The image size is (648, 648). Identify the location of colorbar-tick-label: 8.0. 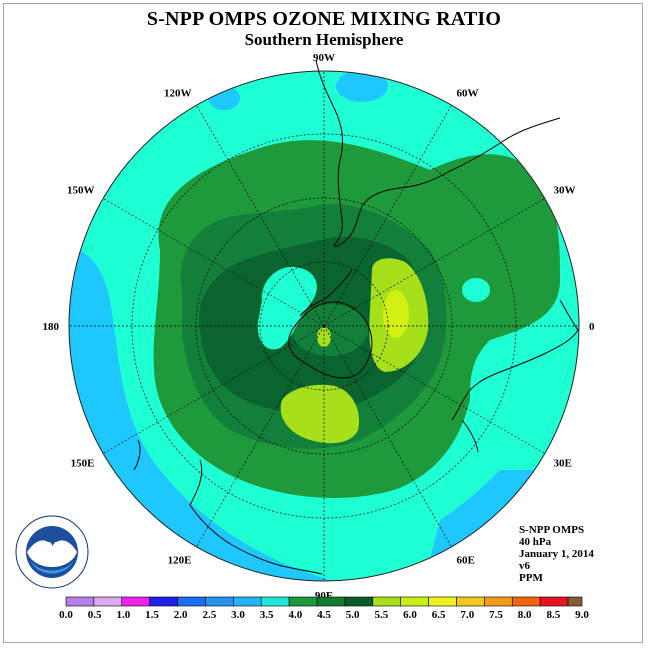
(525, 615).